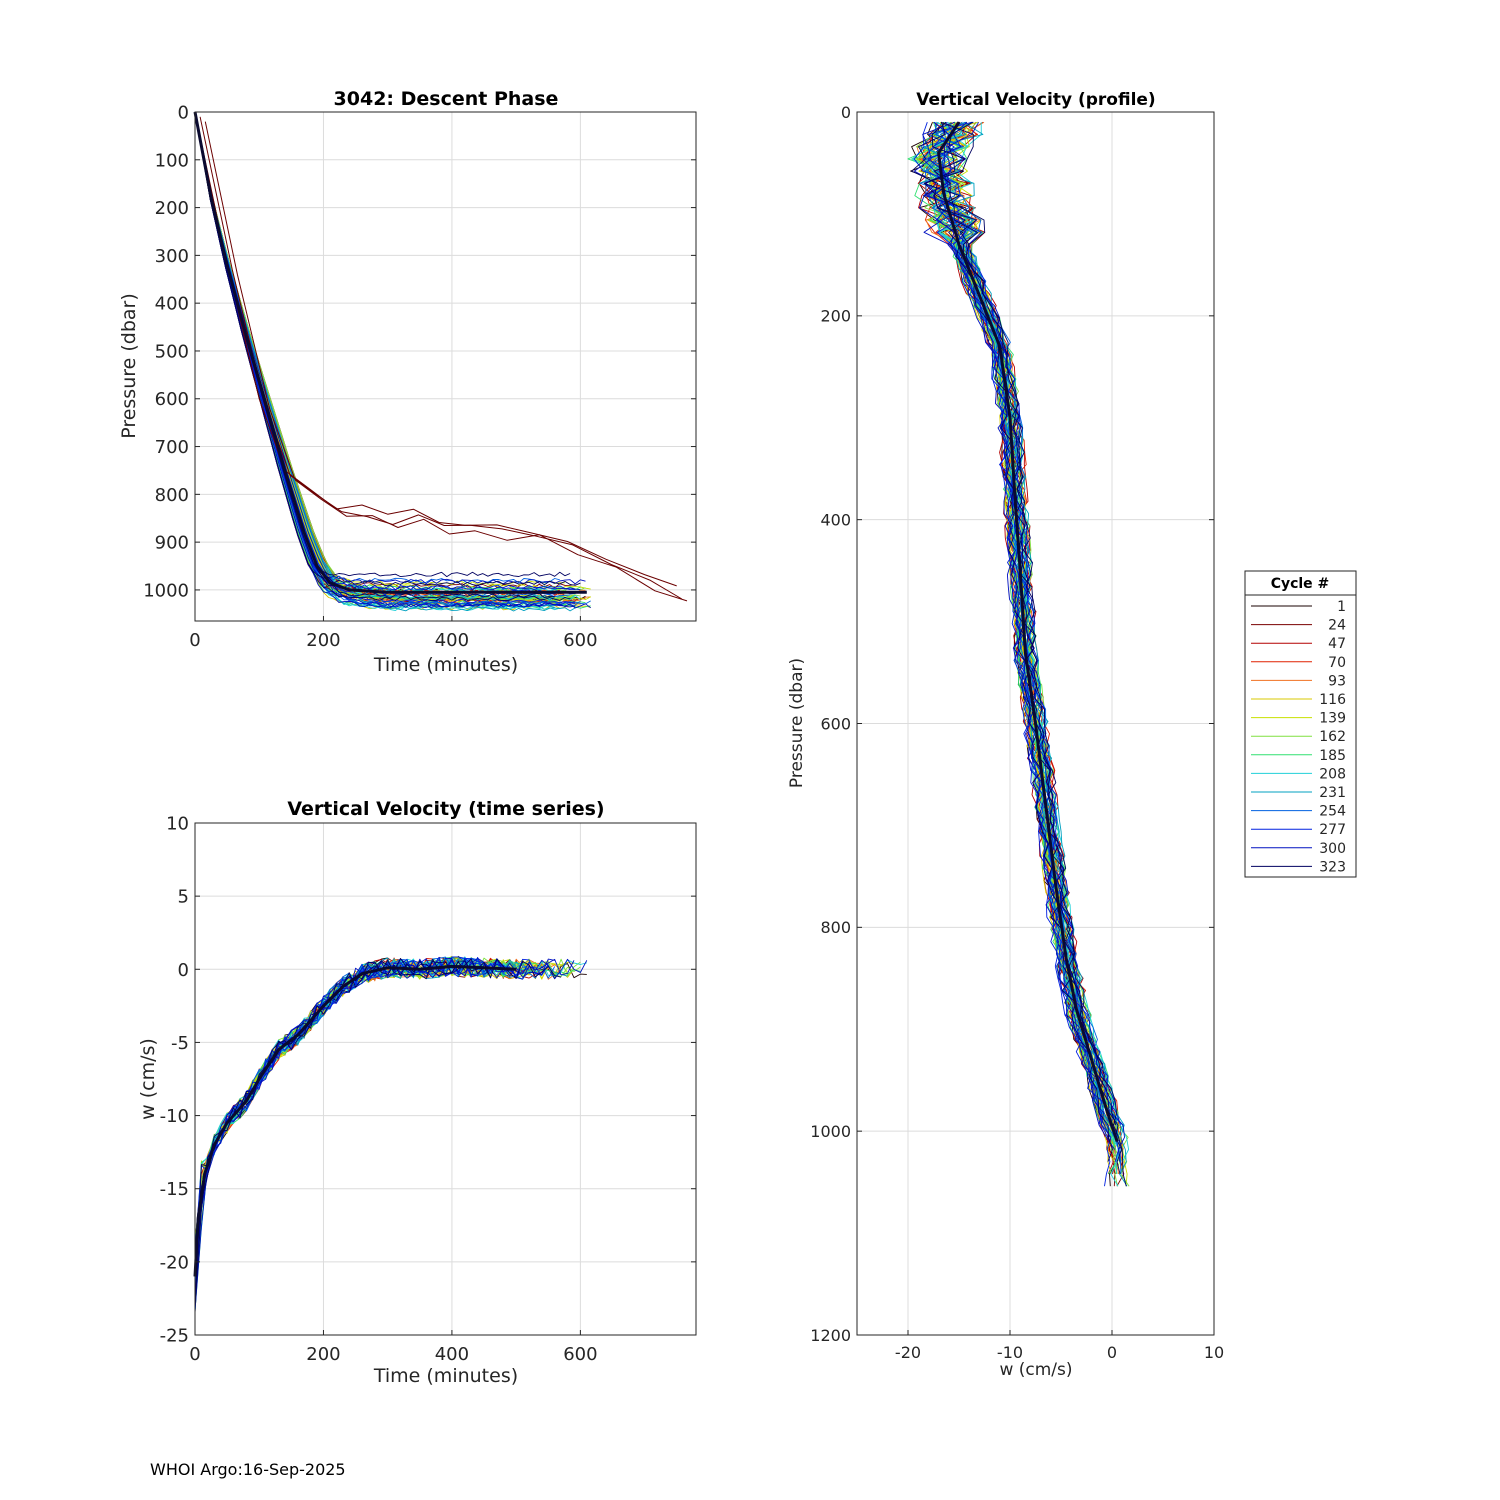 The image size is (1500, 1500). I want to click on x-tick-label: -20, so click(908, 1352).